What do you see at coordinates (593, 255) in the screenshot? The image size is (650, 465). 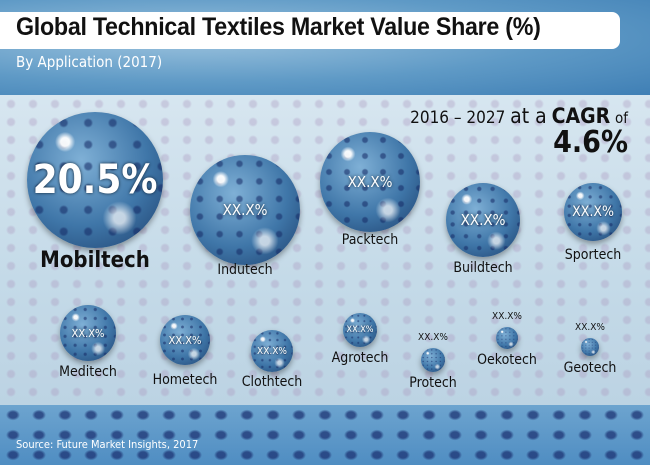 I see `category-label: Sportech` at bounding box center [593, 255].